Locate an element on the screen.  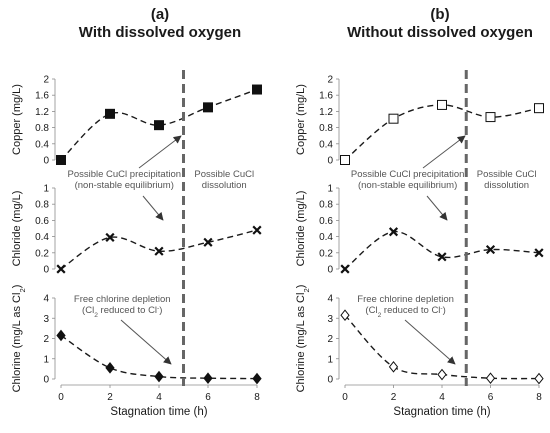
annotation-text: Possible CuCl precipitation is located at coordinates (408, 174).